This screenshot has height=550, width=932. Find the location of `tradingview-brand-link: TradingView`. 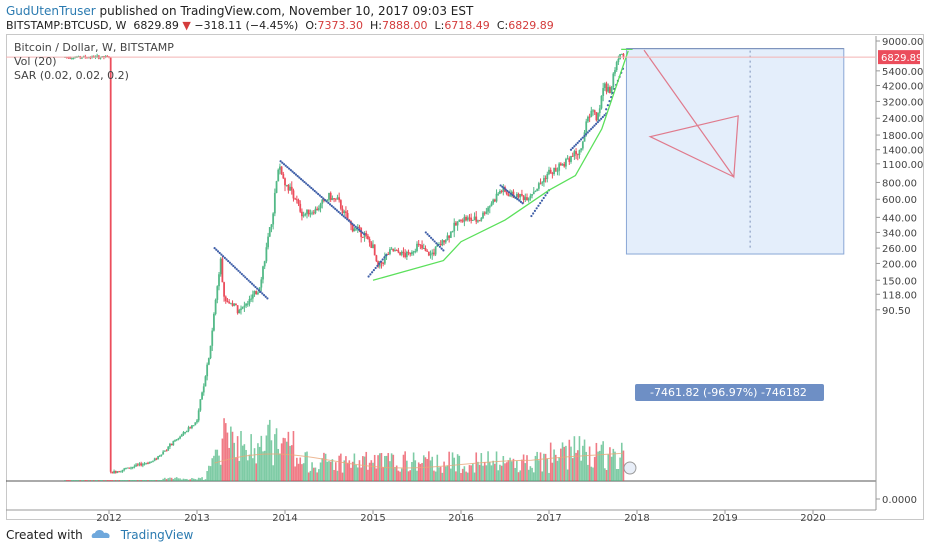

tradingview-brand-link: TradingView is located at coordinates (157, 535).